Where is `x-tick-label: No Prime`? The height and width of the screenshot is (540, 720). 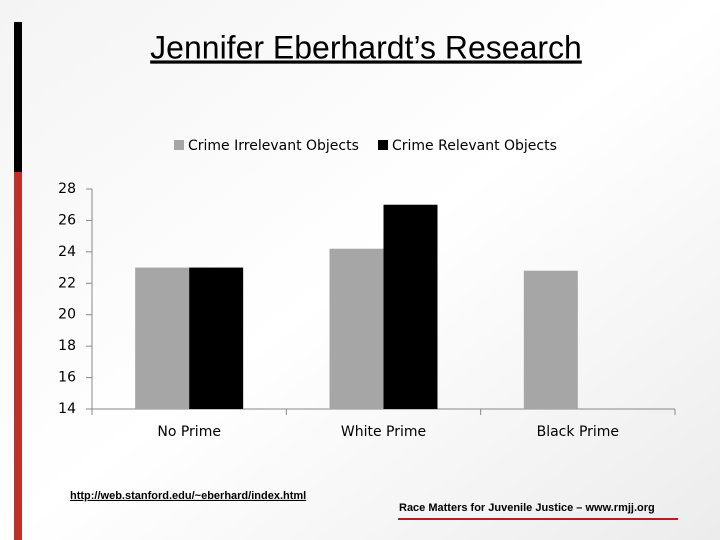
x-tick-label: No Prime is located at coordinates (189, 432).